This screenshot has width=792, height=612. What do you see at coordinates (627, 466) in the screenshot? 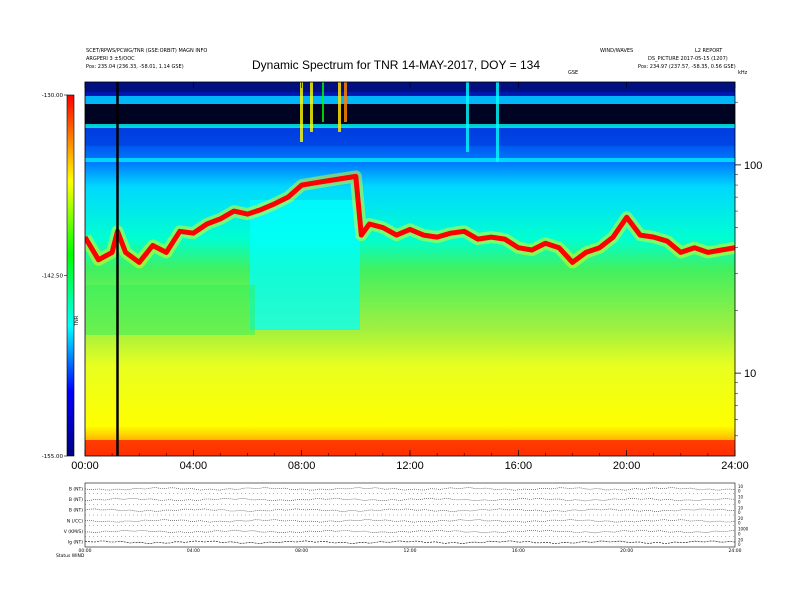
I see `x-tick-label: 20:00` at bounding box center [627, 466].